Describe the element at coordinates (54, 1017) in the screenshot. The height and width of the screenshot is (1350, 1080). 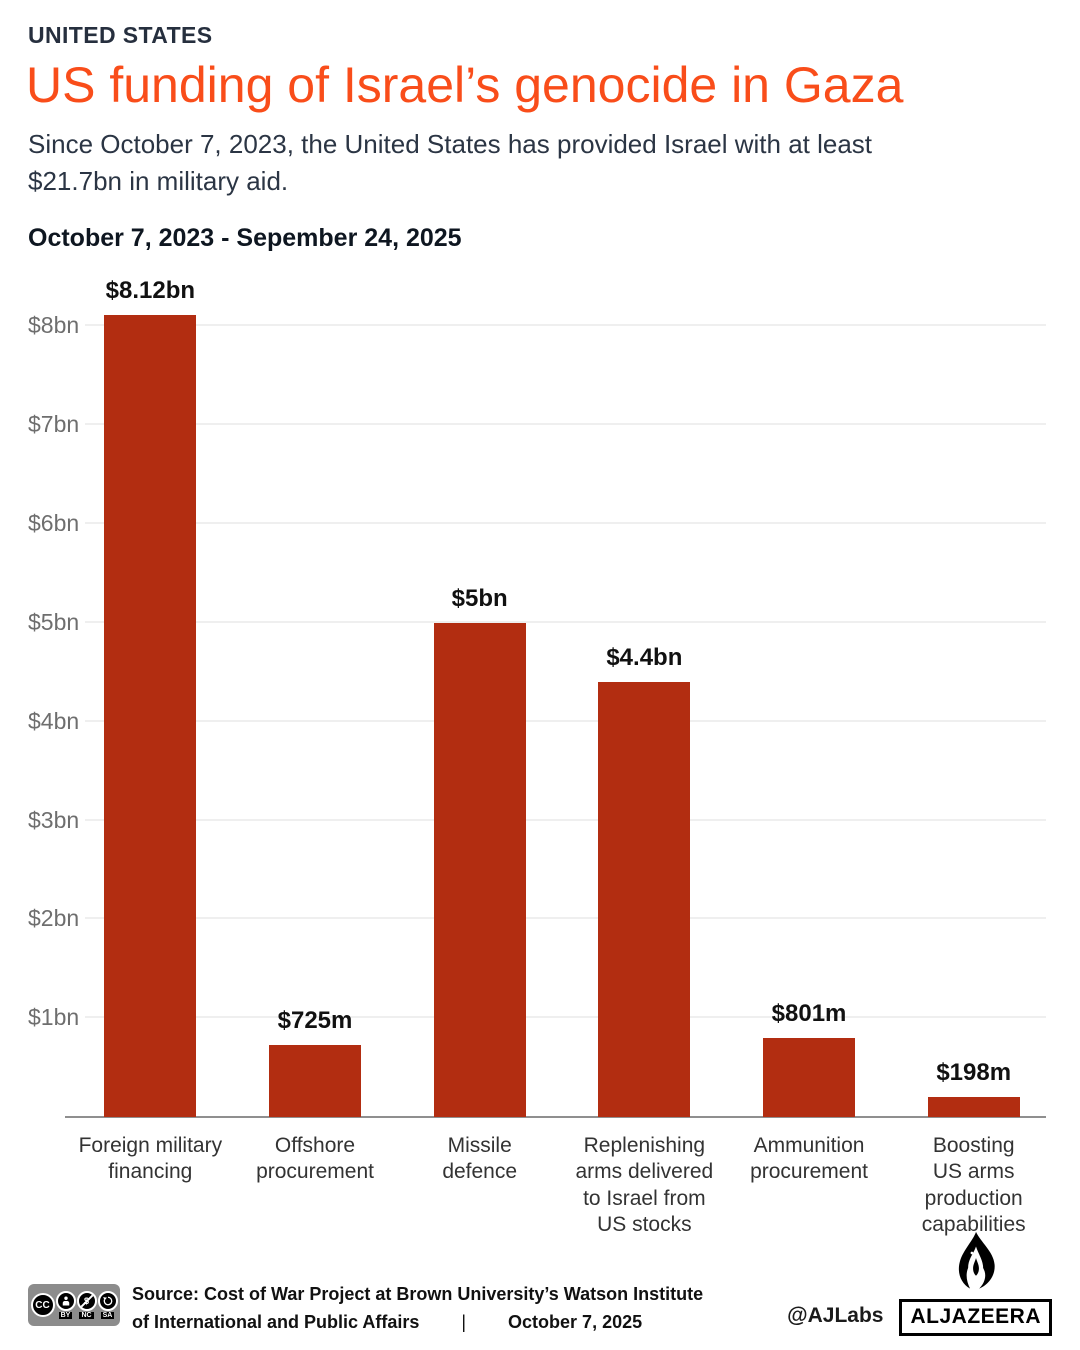
I see `y-axis-tick: $1bn` at that location.